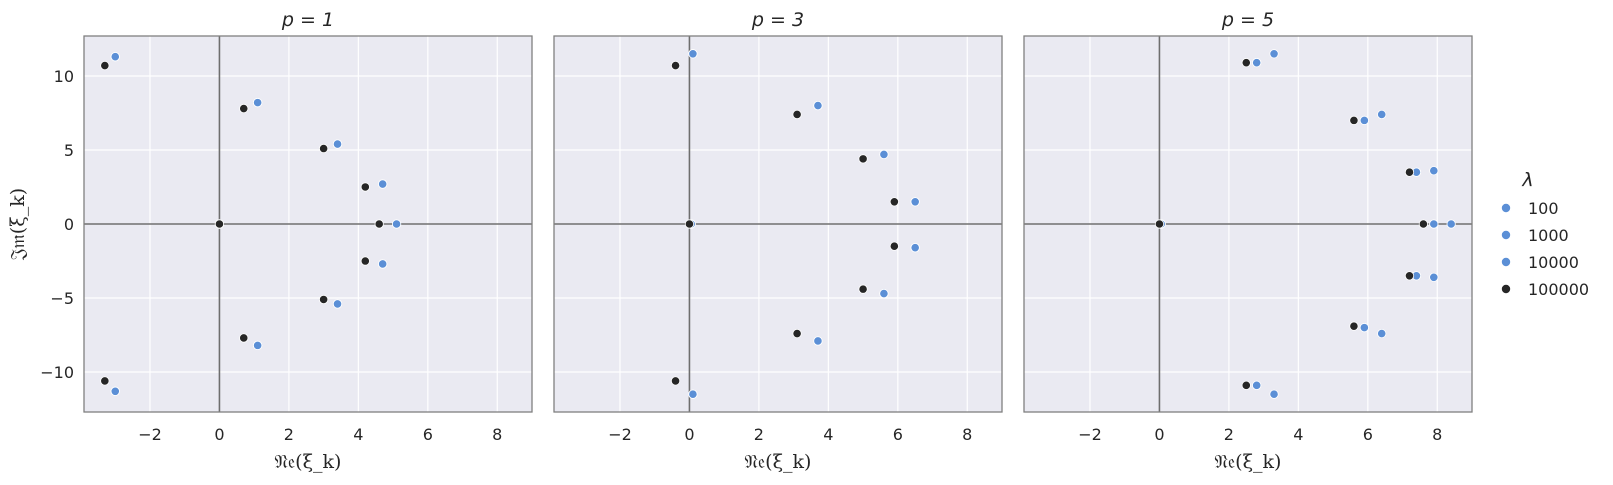  Describe the element at coordinates (1558, 289) in the screenshot. I see `legend-label: 100000` at that location.